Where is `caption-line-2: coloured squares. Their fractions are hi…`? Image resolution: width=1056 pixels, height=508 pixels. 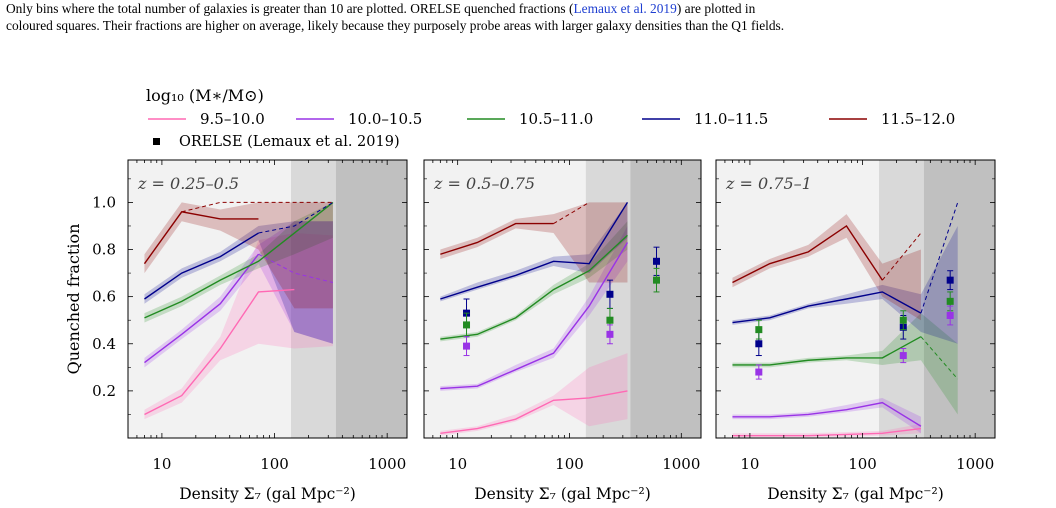
caption-line-2: coloured squares. Their fractions are hi… is located at coordinates (395, 25).